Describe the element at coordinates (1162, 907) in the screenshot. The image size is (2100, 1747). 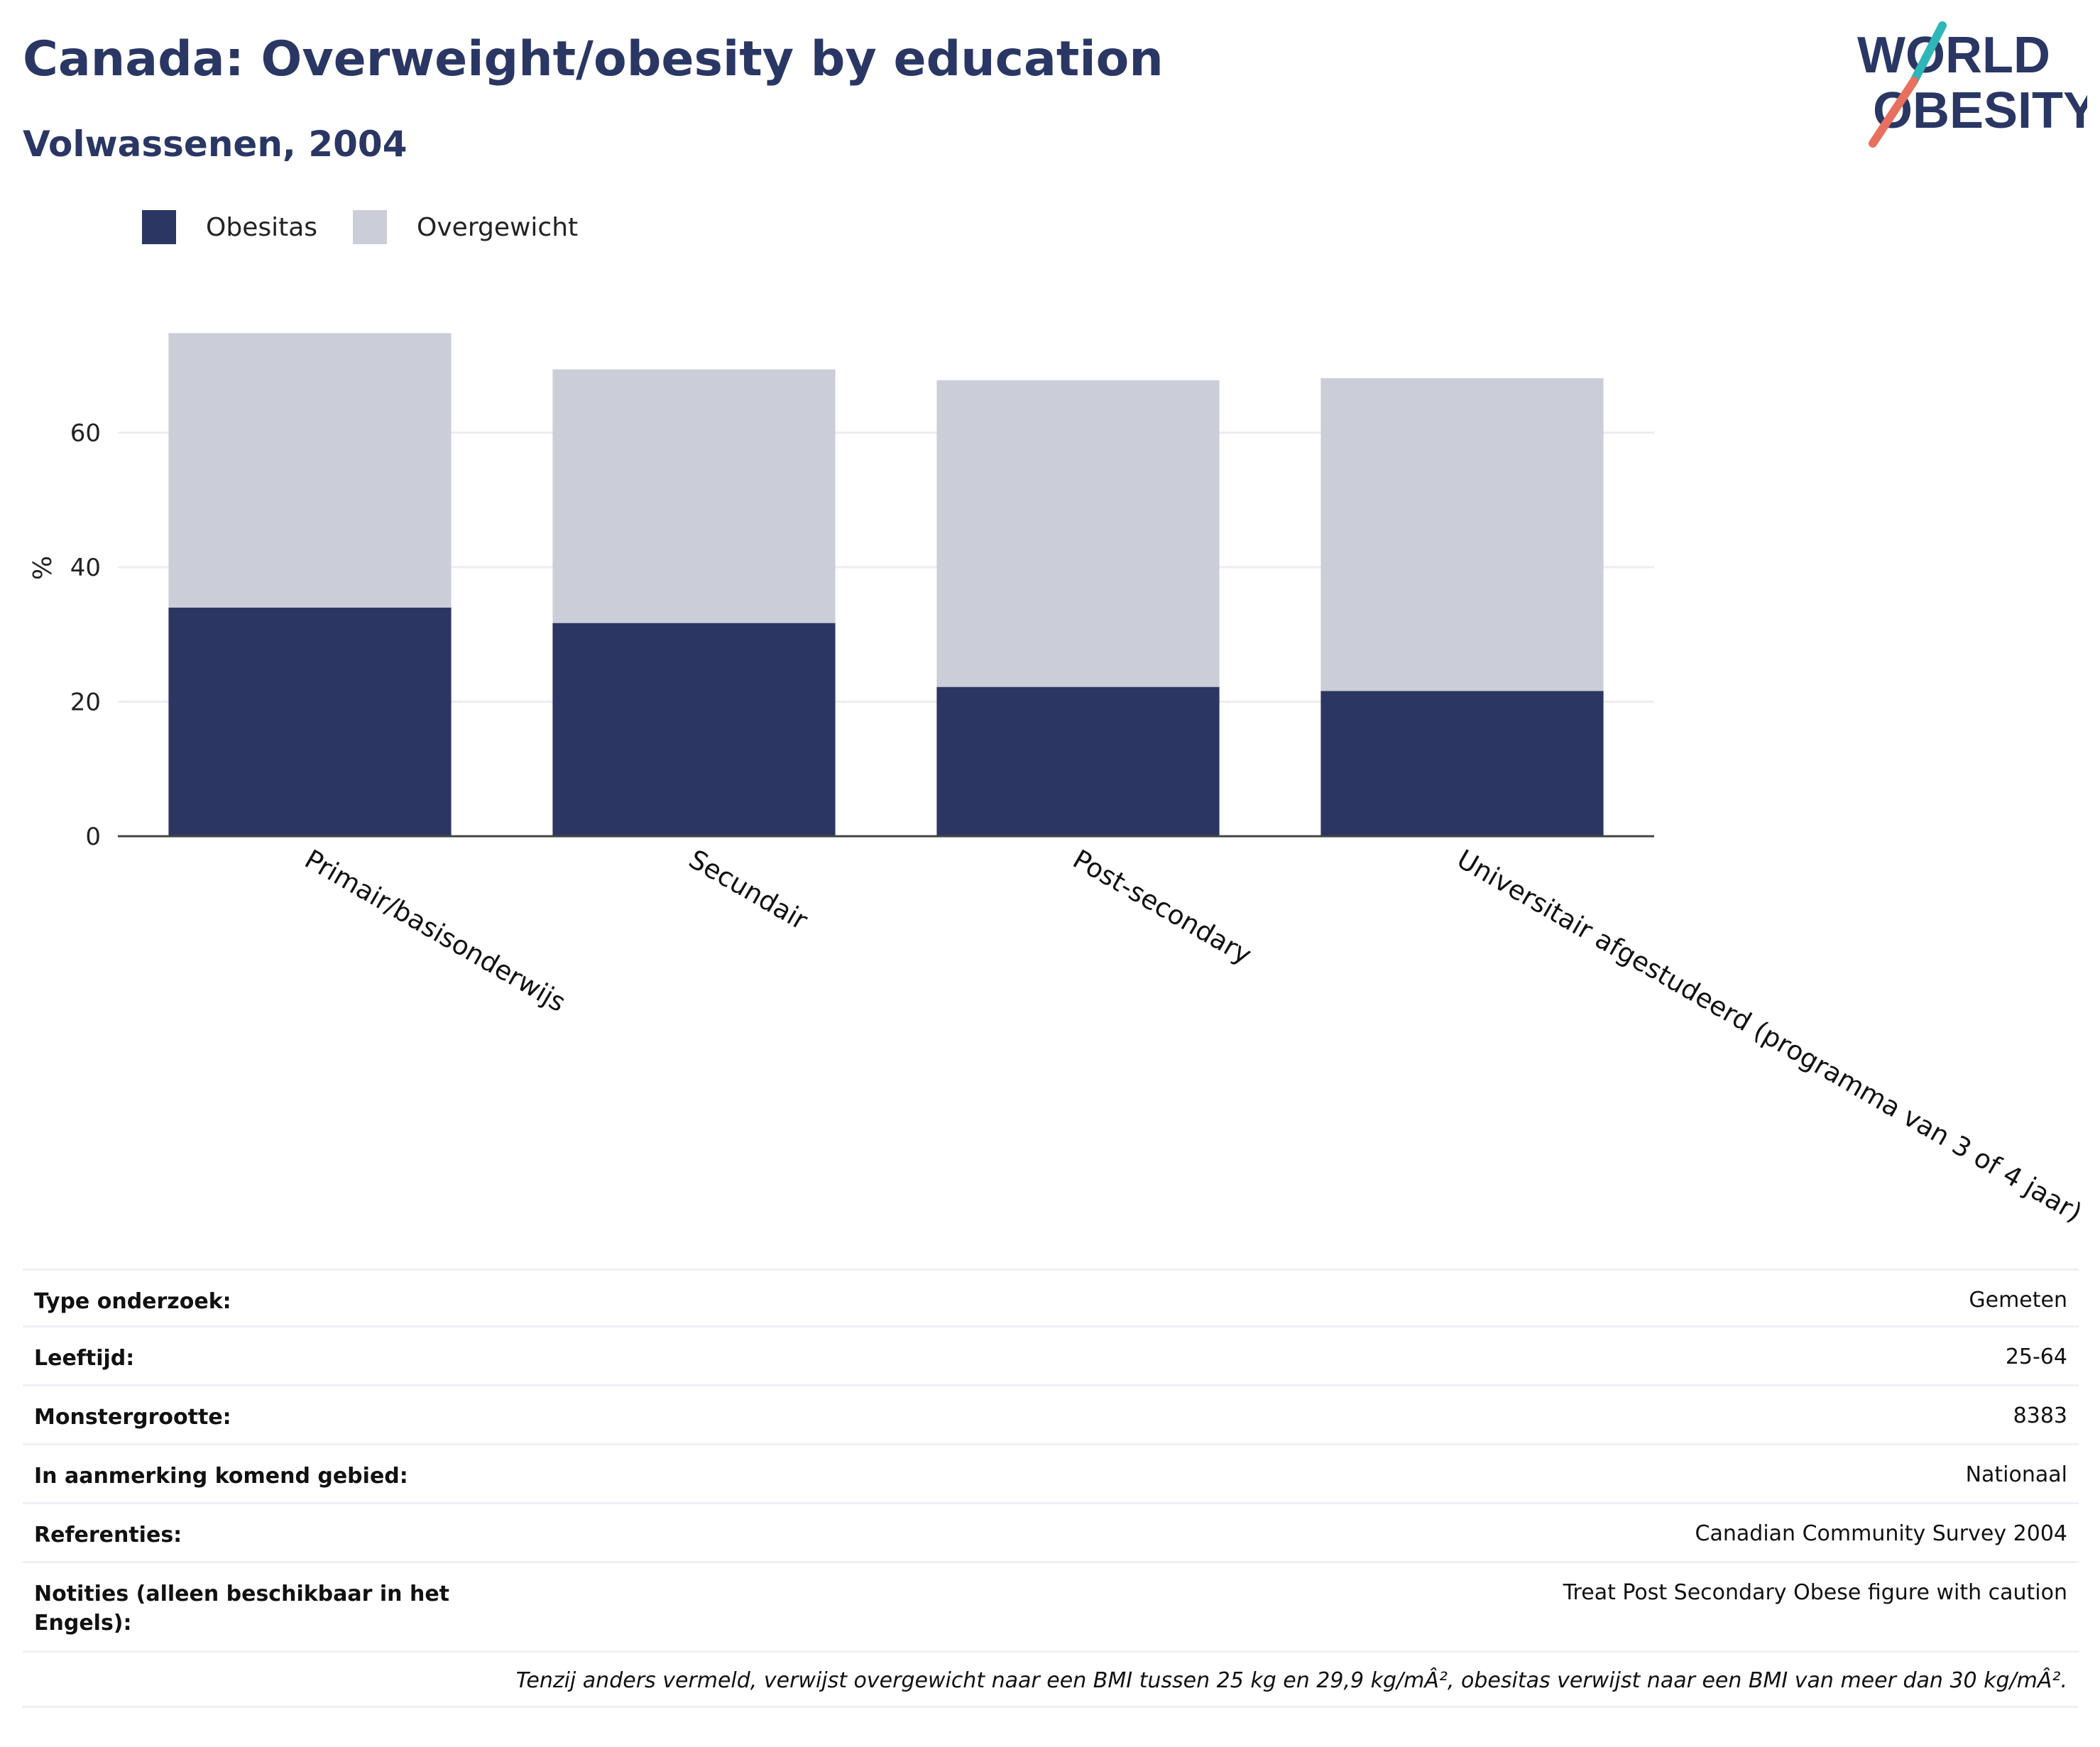
I see `x-tick-label-2: Post-secondary` at that location.